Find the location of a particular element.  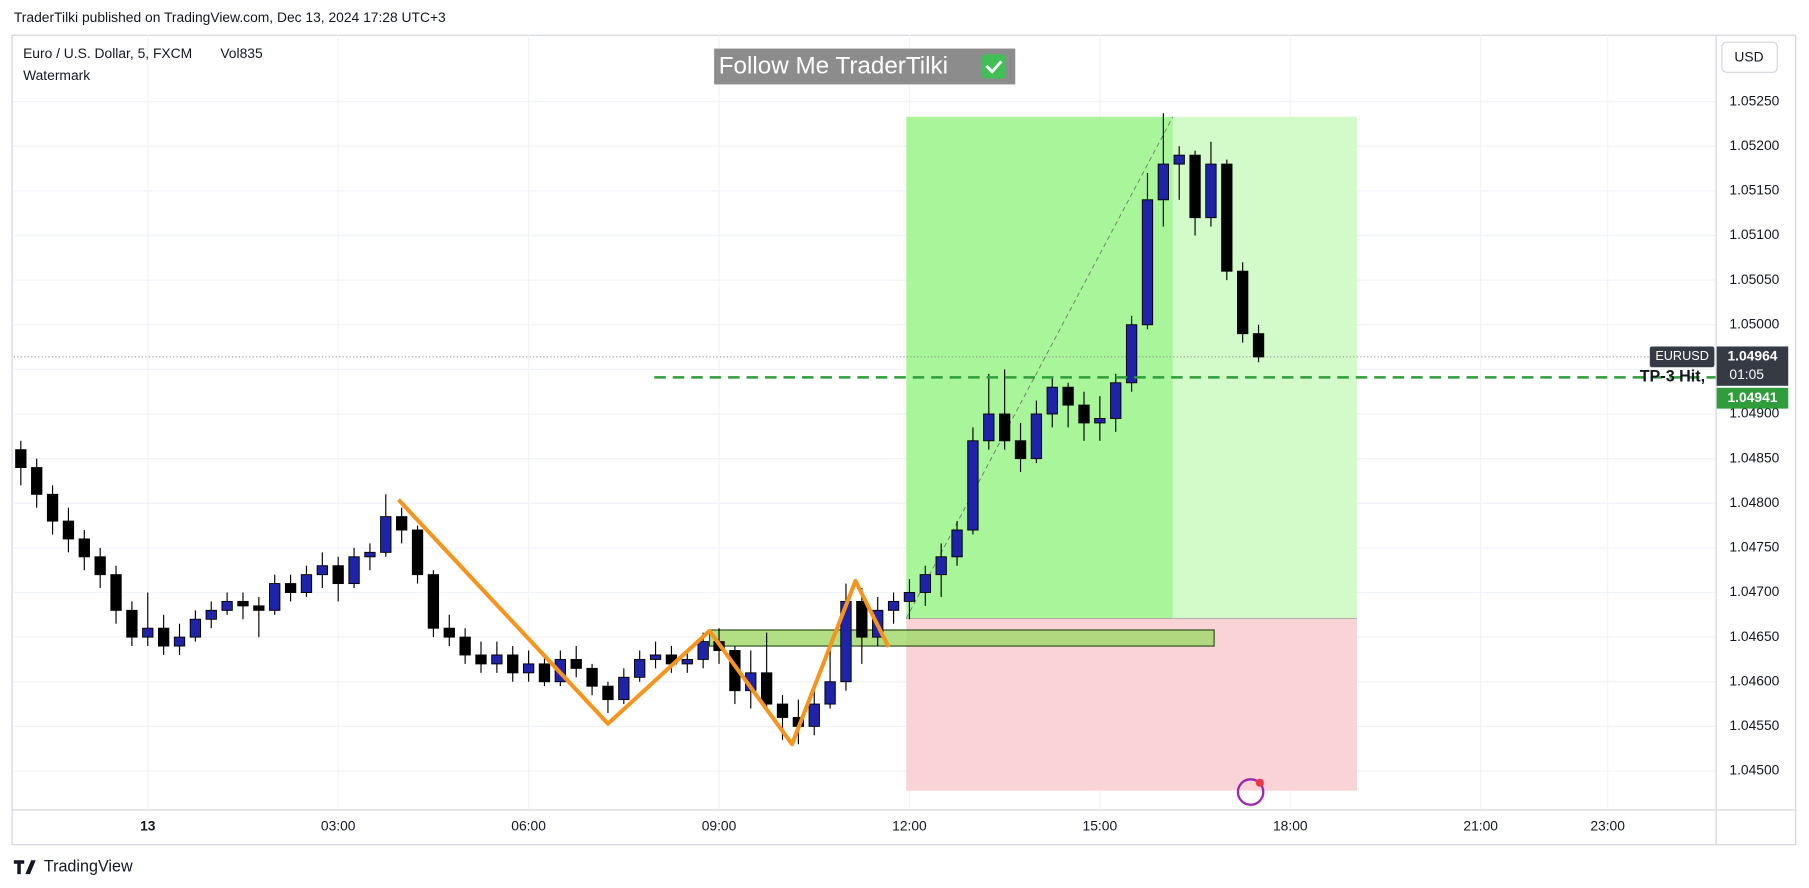

check-mark is located at coordinates (994, 67).